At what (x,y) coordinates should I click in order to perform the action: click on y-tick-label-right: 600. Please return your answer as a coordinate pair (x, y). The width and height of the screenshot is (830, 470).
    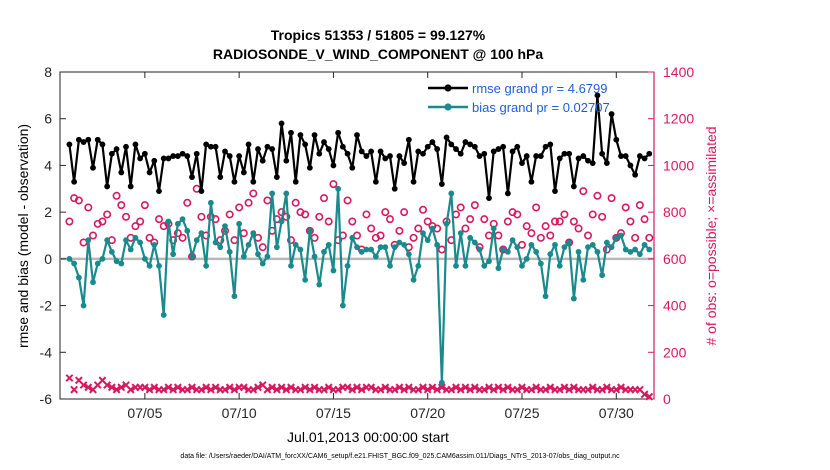
    Looking at the image, I should click on (675, 259).